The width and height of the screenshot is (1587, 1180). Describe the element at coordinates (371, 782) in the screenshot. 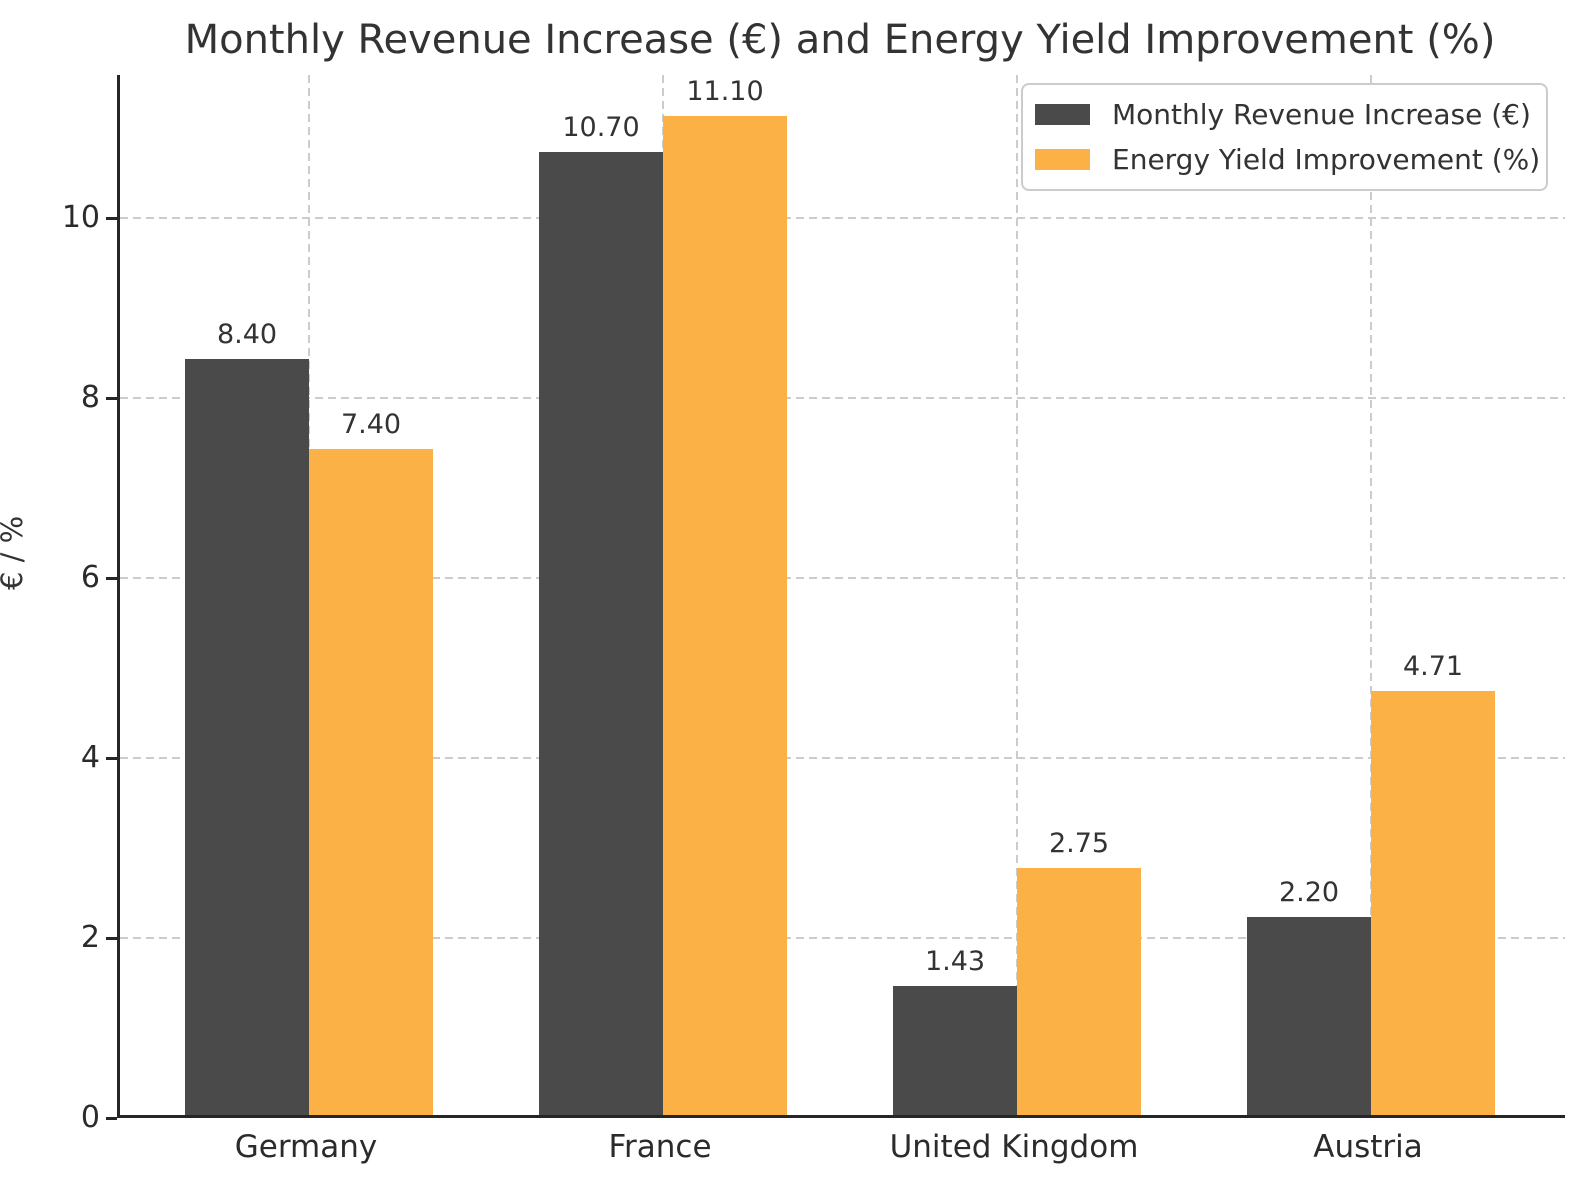

I see `bar-yield-germany` at that location.